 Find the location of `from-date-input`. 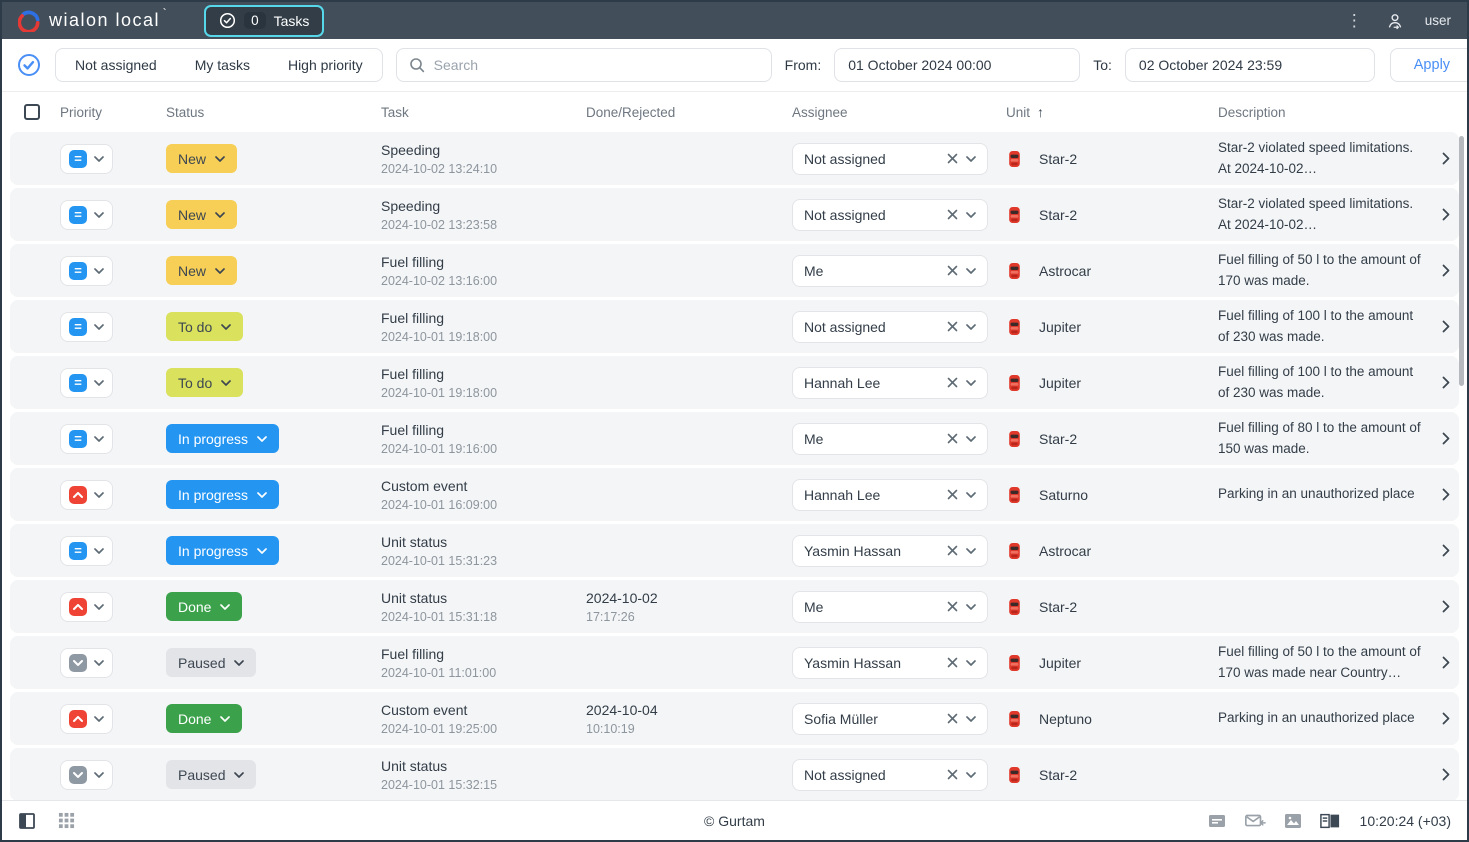

from-date-input is located at coordinates (957, 65).